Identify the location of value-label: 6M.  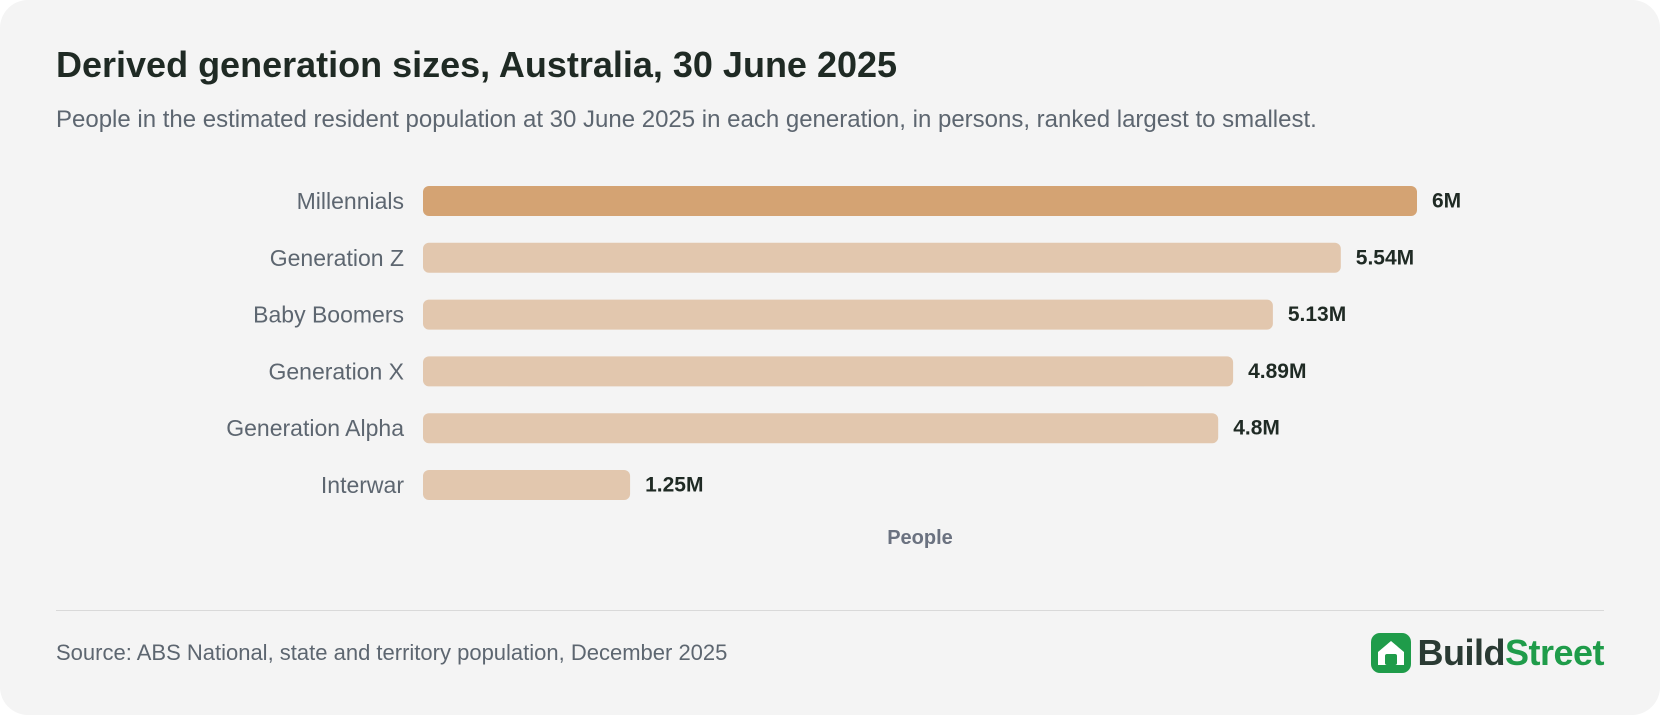
(1446, 201).